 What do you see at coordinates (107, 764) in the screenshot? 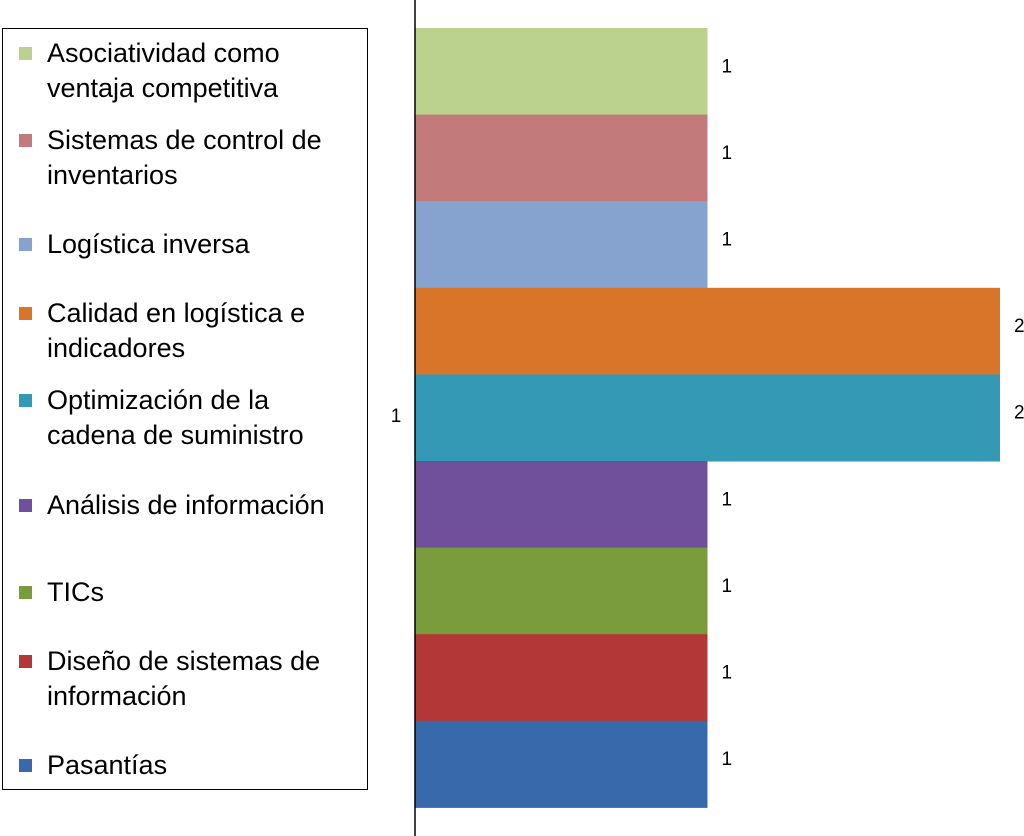
I see `legend-label-9: Pasantías` at bounding box center [107, 764].